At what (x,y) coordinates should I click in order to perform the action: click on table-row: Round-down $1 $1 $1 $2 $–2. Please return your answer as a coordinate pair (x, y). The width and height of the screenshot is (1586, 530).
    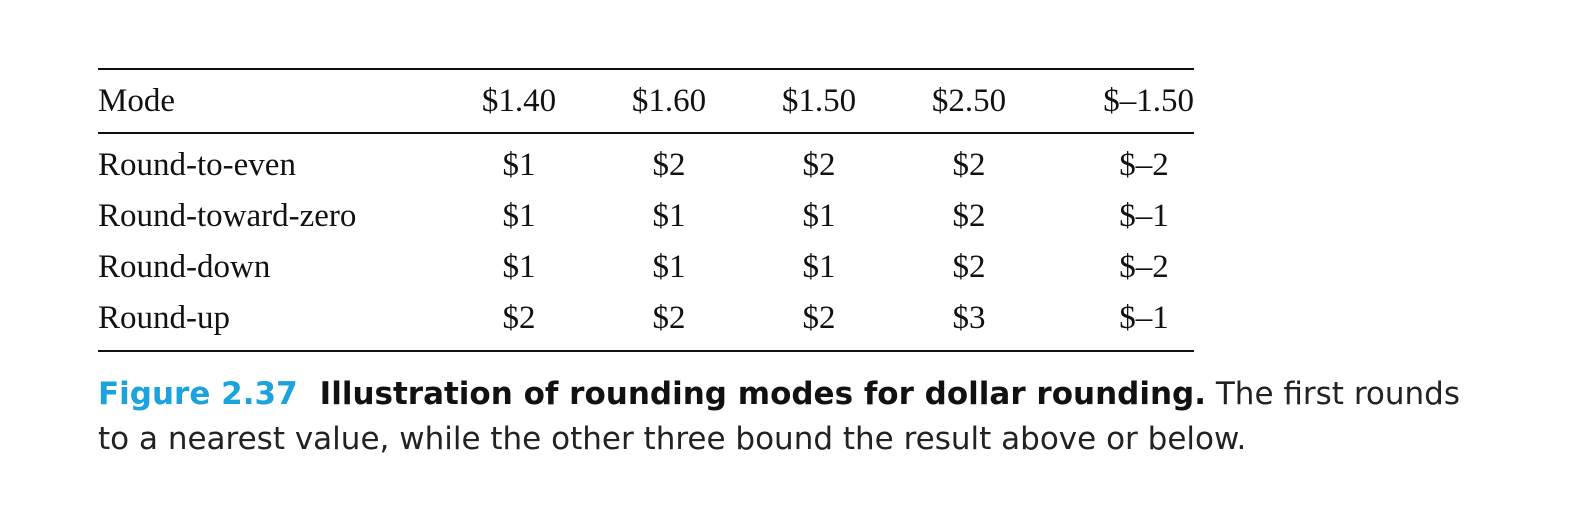
    Looking at the image, I should click on (646, 267).